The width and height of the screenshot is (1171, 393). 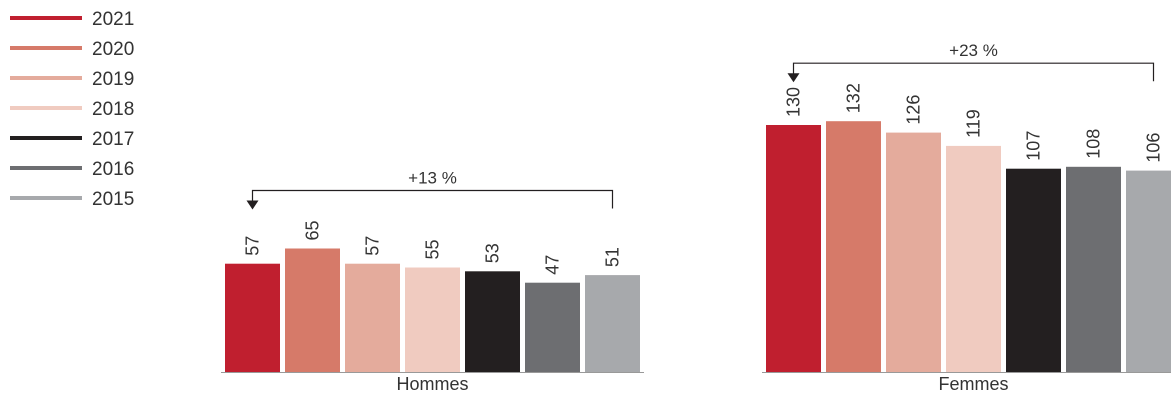 What do you see at coordinates (1034, 146) in the screenshot?
I see `value-label-femmes-2017: 107` at bounding box center [1034, 146].